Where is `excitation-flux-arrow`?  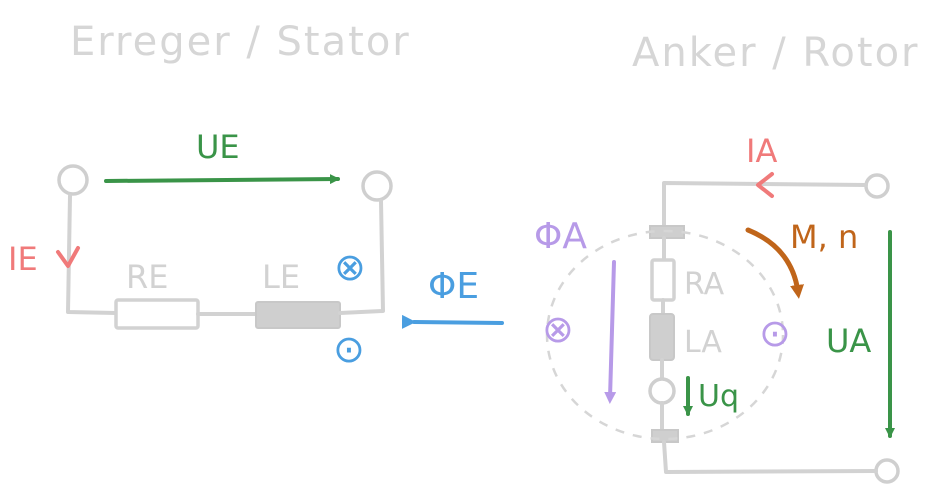
excitation-flux-arrow is located at coordinates (452, 321).